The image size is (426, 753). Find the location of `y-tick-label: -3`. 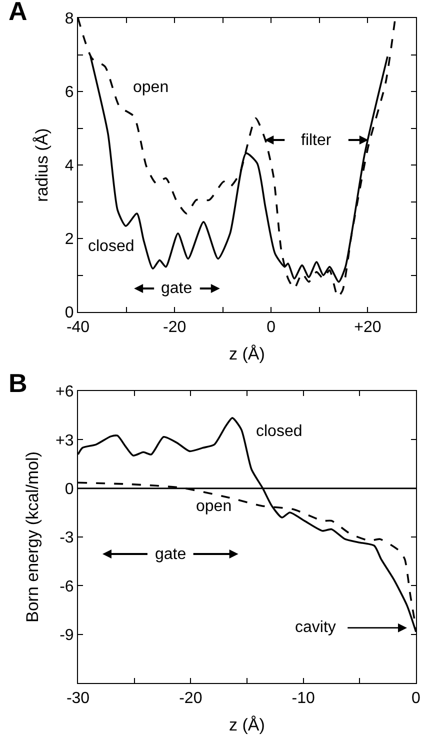

y-tick-label: -3 is located at coordinates (67, 538).